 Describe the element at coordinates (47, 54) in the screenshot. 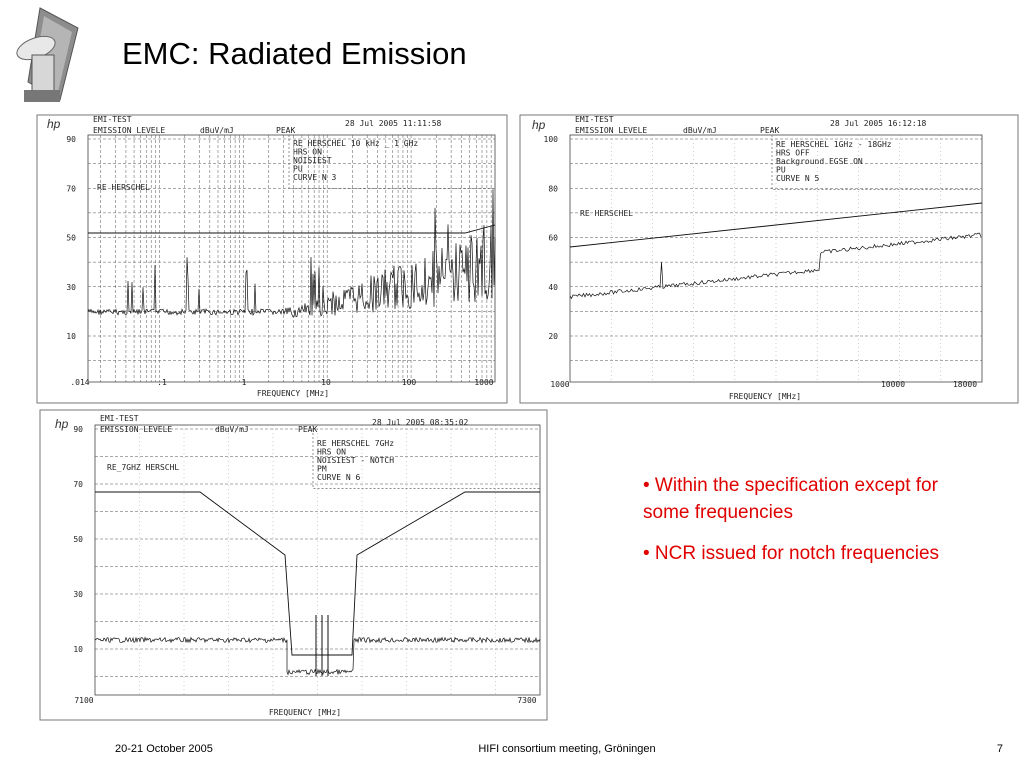

I see `logo` at that location.